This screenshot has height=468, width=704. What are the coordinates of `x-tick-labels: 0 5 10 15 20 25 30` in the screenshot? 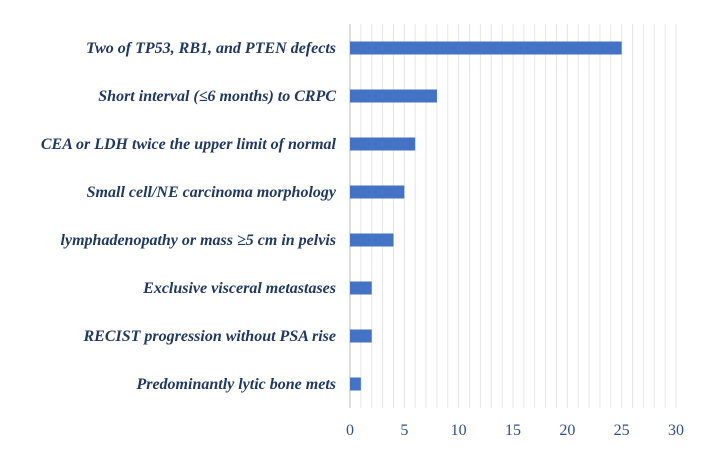 It's located at (515, 430).